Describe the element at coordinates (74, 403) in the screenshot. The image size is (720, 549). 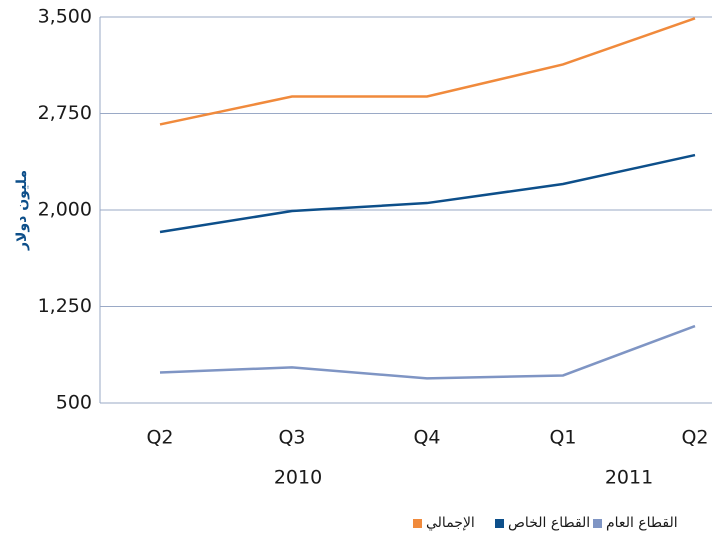
I see `y-tick-label: 500` at that location.